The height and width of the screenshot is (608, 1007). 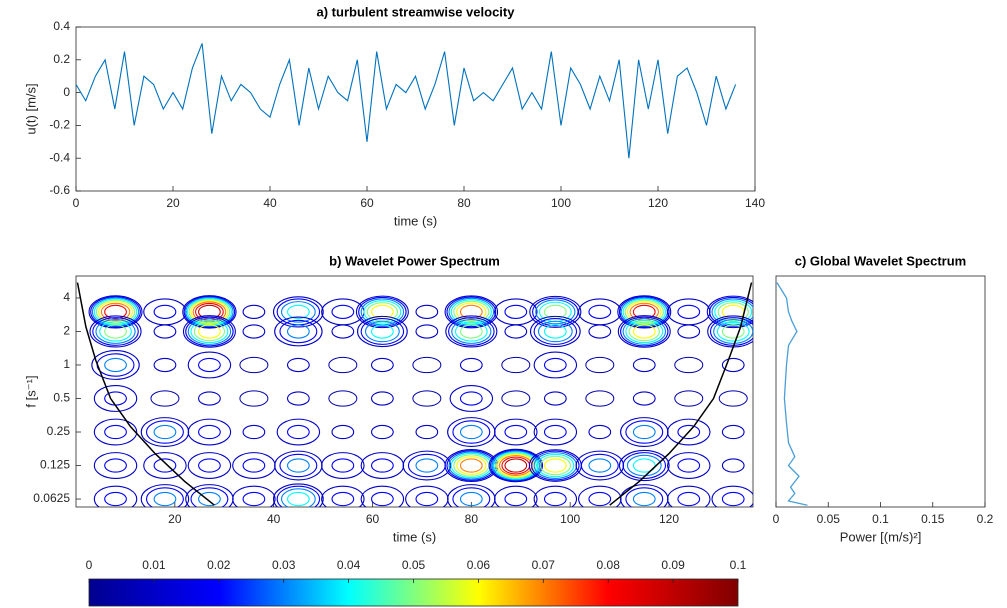 What do you see at coordinates (738, 565) in the screenshot?
I see `colorbar-tick-label: 0.1` at bounding box center [738, 565].